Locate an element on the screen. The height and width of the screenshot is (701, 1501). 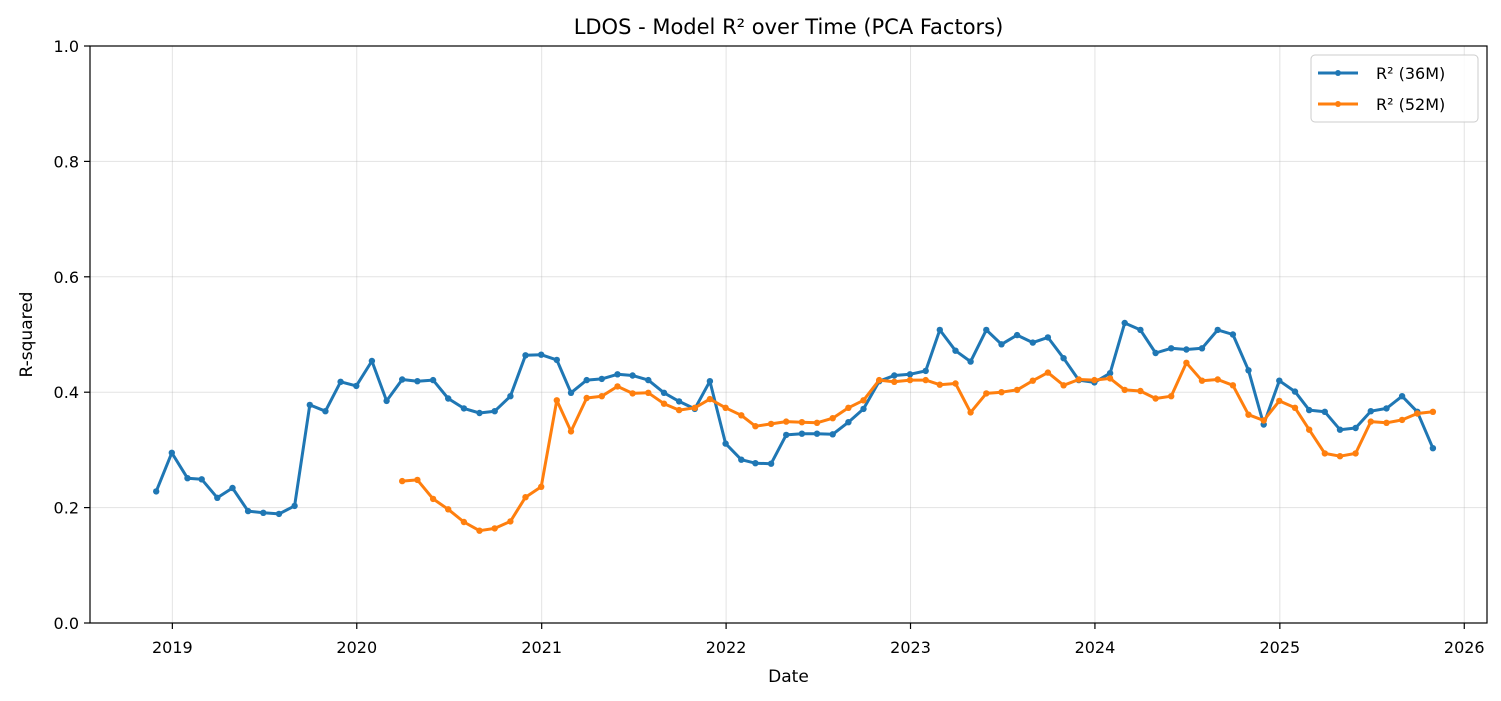
y-axis: 0.0 0.2 0.4 0.6 0.8 1.0 is located at coordinates (72, 335).